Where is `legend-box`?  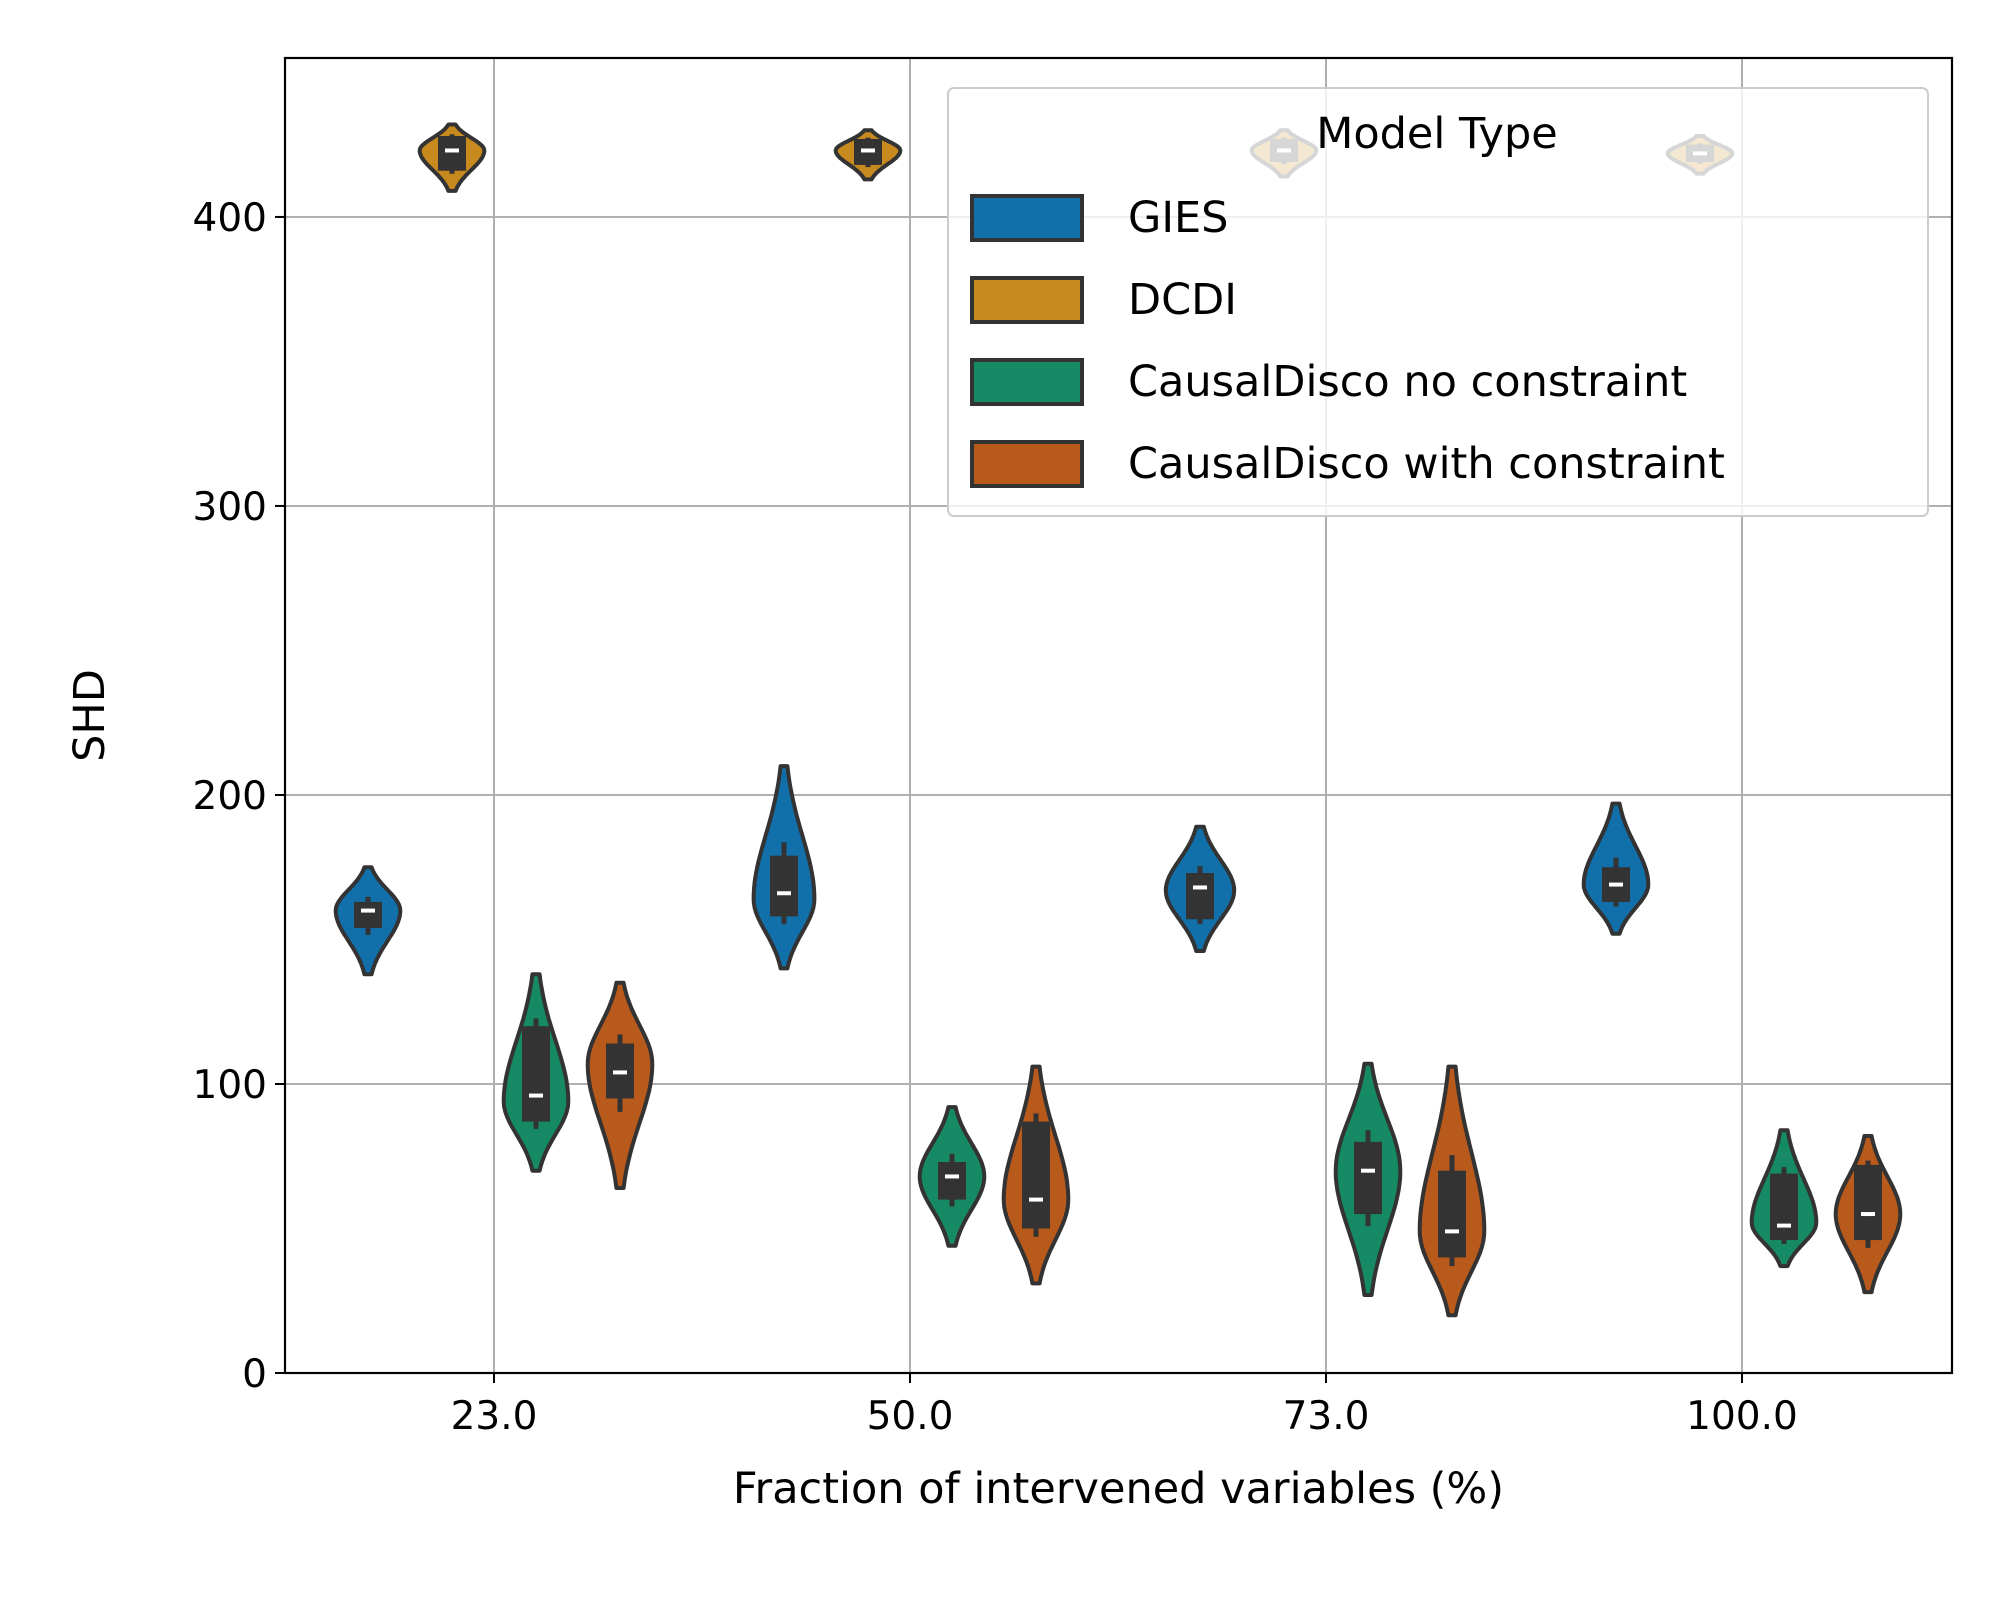 legend-box is located at coordinates (1438, 302).